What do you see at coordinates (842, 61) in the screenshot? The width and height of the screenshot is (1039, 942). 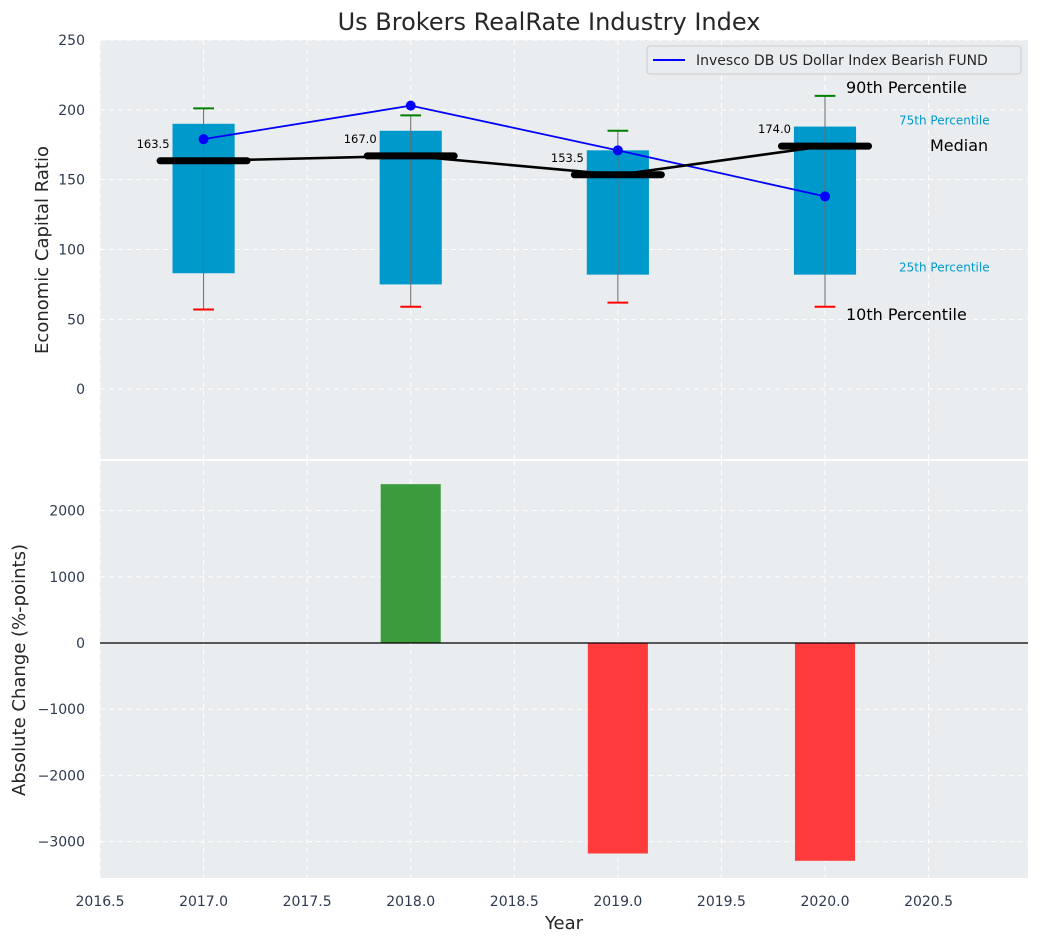 I see `legend-label-fund: Invesco DB US Dollar Index Bearish FUND` at bounding box center [842, 61].